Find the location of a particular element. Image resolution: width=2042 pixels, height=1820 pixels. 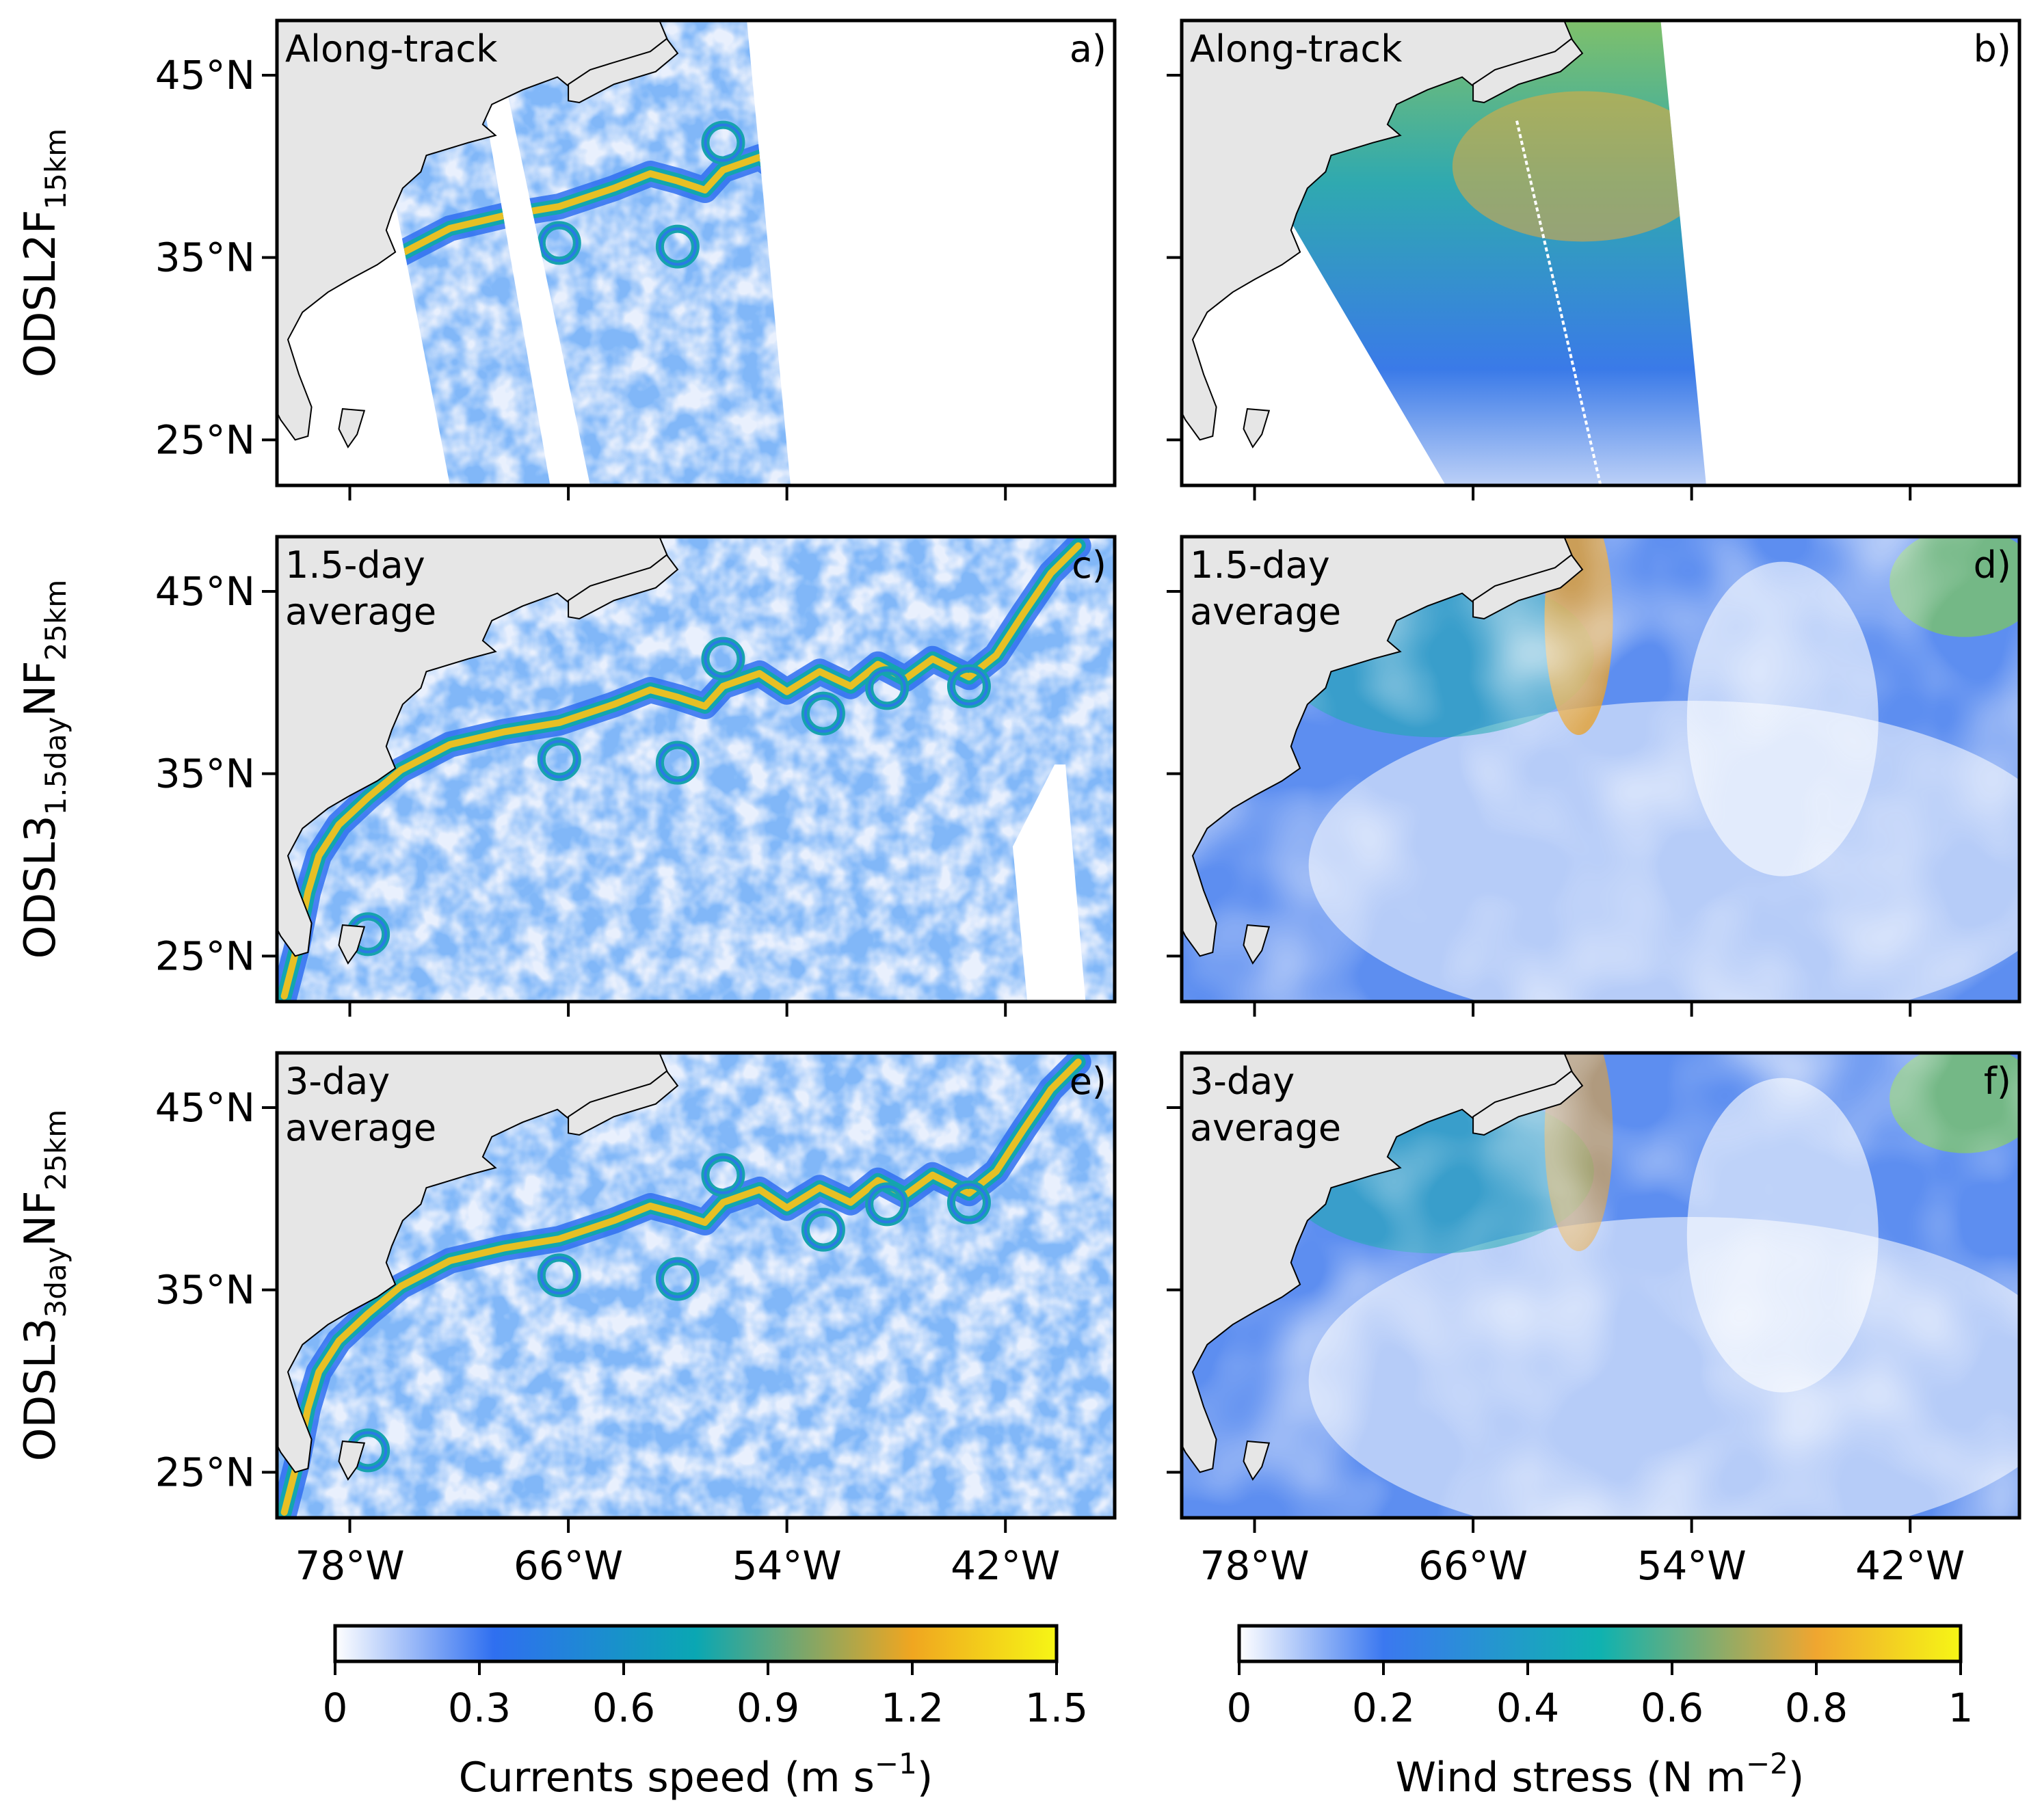

colorbar-tick-label: 0.4 is located at coordinates (1527, 1708).